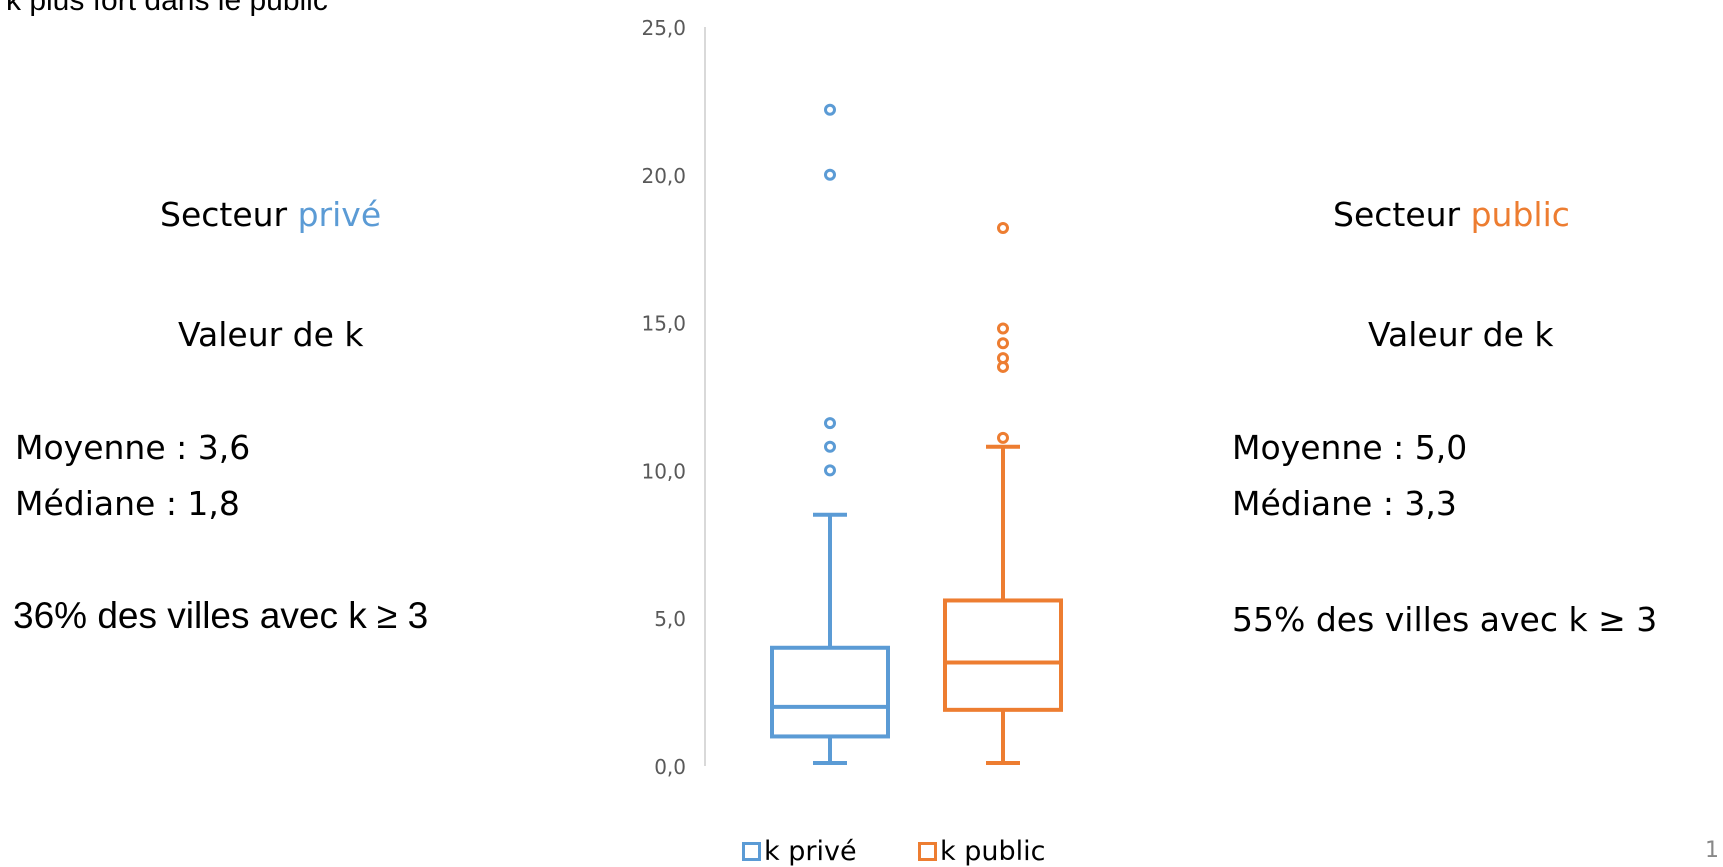 Image resolution: width=1723 pixels, height=867 pixels. What do you see at coordinates (810, 851) in the screenshot?
I see `legend-label-prive: k privé` at bounding box center [810, 851].